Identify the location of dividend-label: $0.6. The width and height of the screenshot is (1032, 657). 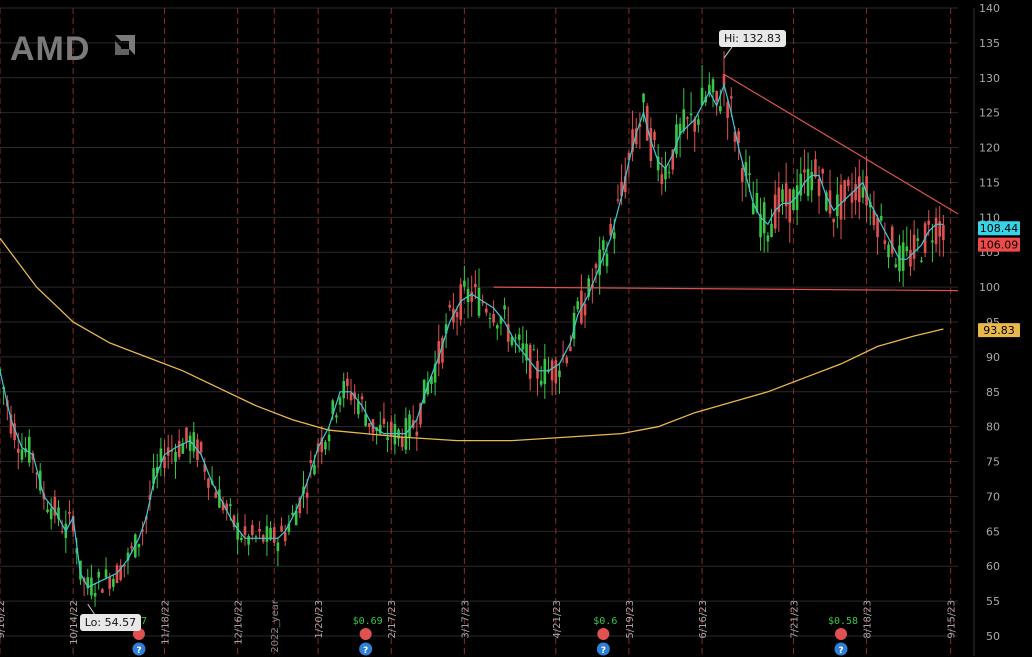
(605, 621).